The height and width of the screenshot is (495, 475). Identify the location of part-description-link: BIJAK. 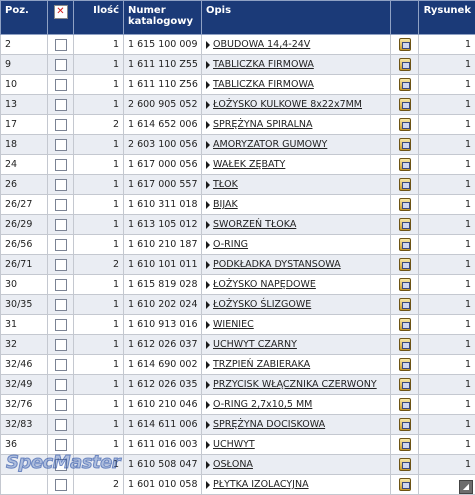
(225, 204).